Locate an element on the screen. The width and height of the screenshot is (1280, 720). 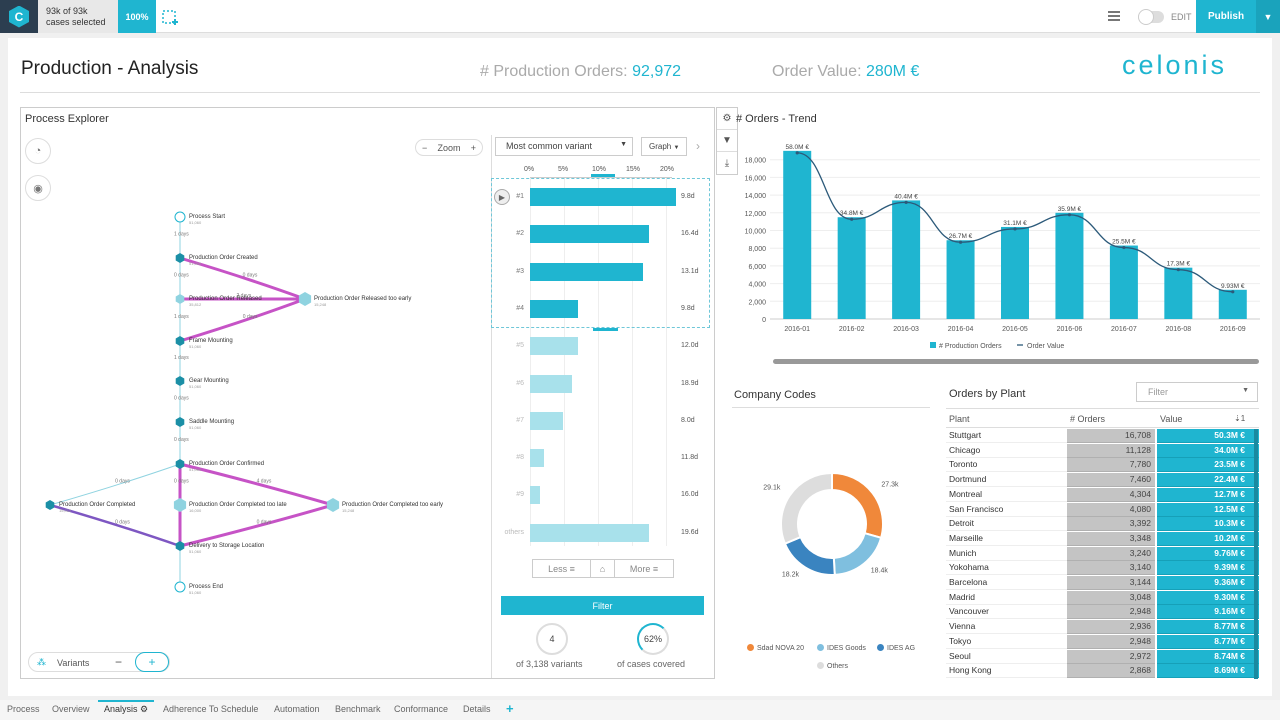
table-row: Tokyo 2,948 8.77M € is located at coordinates (1102, 641).